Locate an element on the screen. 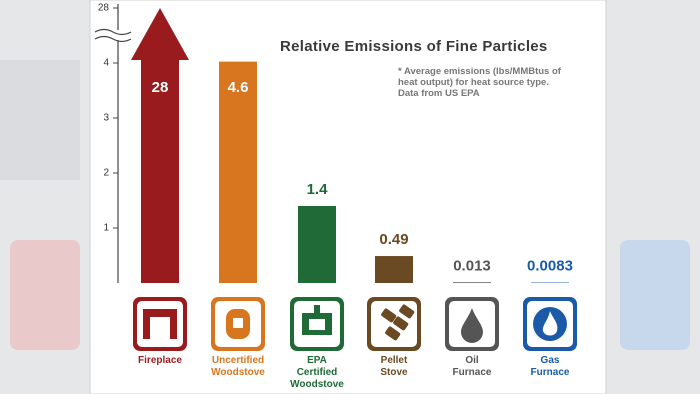 The height and width of the screenshot is (394, 700). category-label: Uncertified Woodstove is located at coordinates (238, 366).